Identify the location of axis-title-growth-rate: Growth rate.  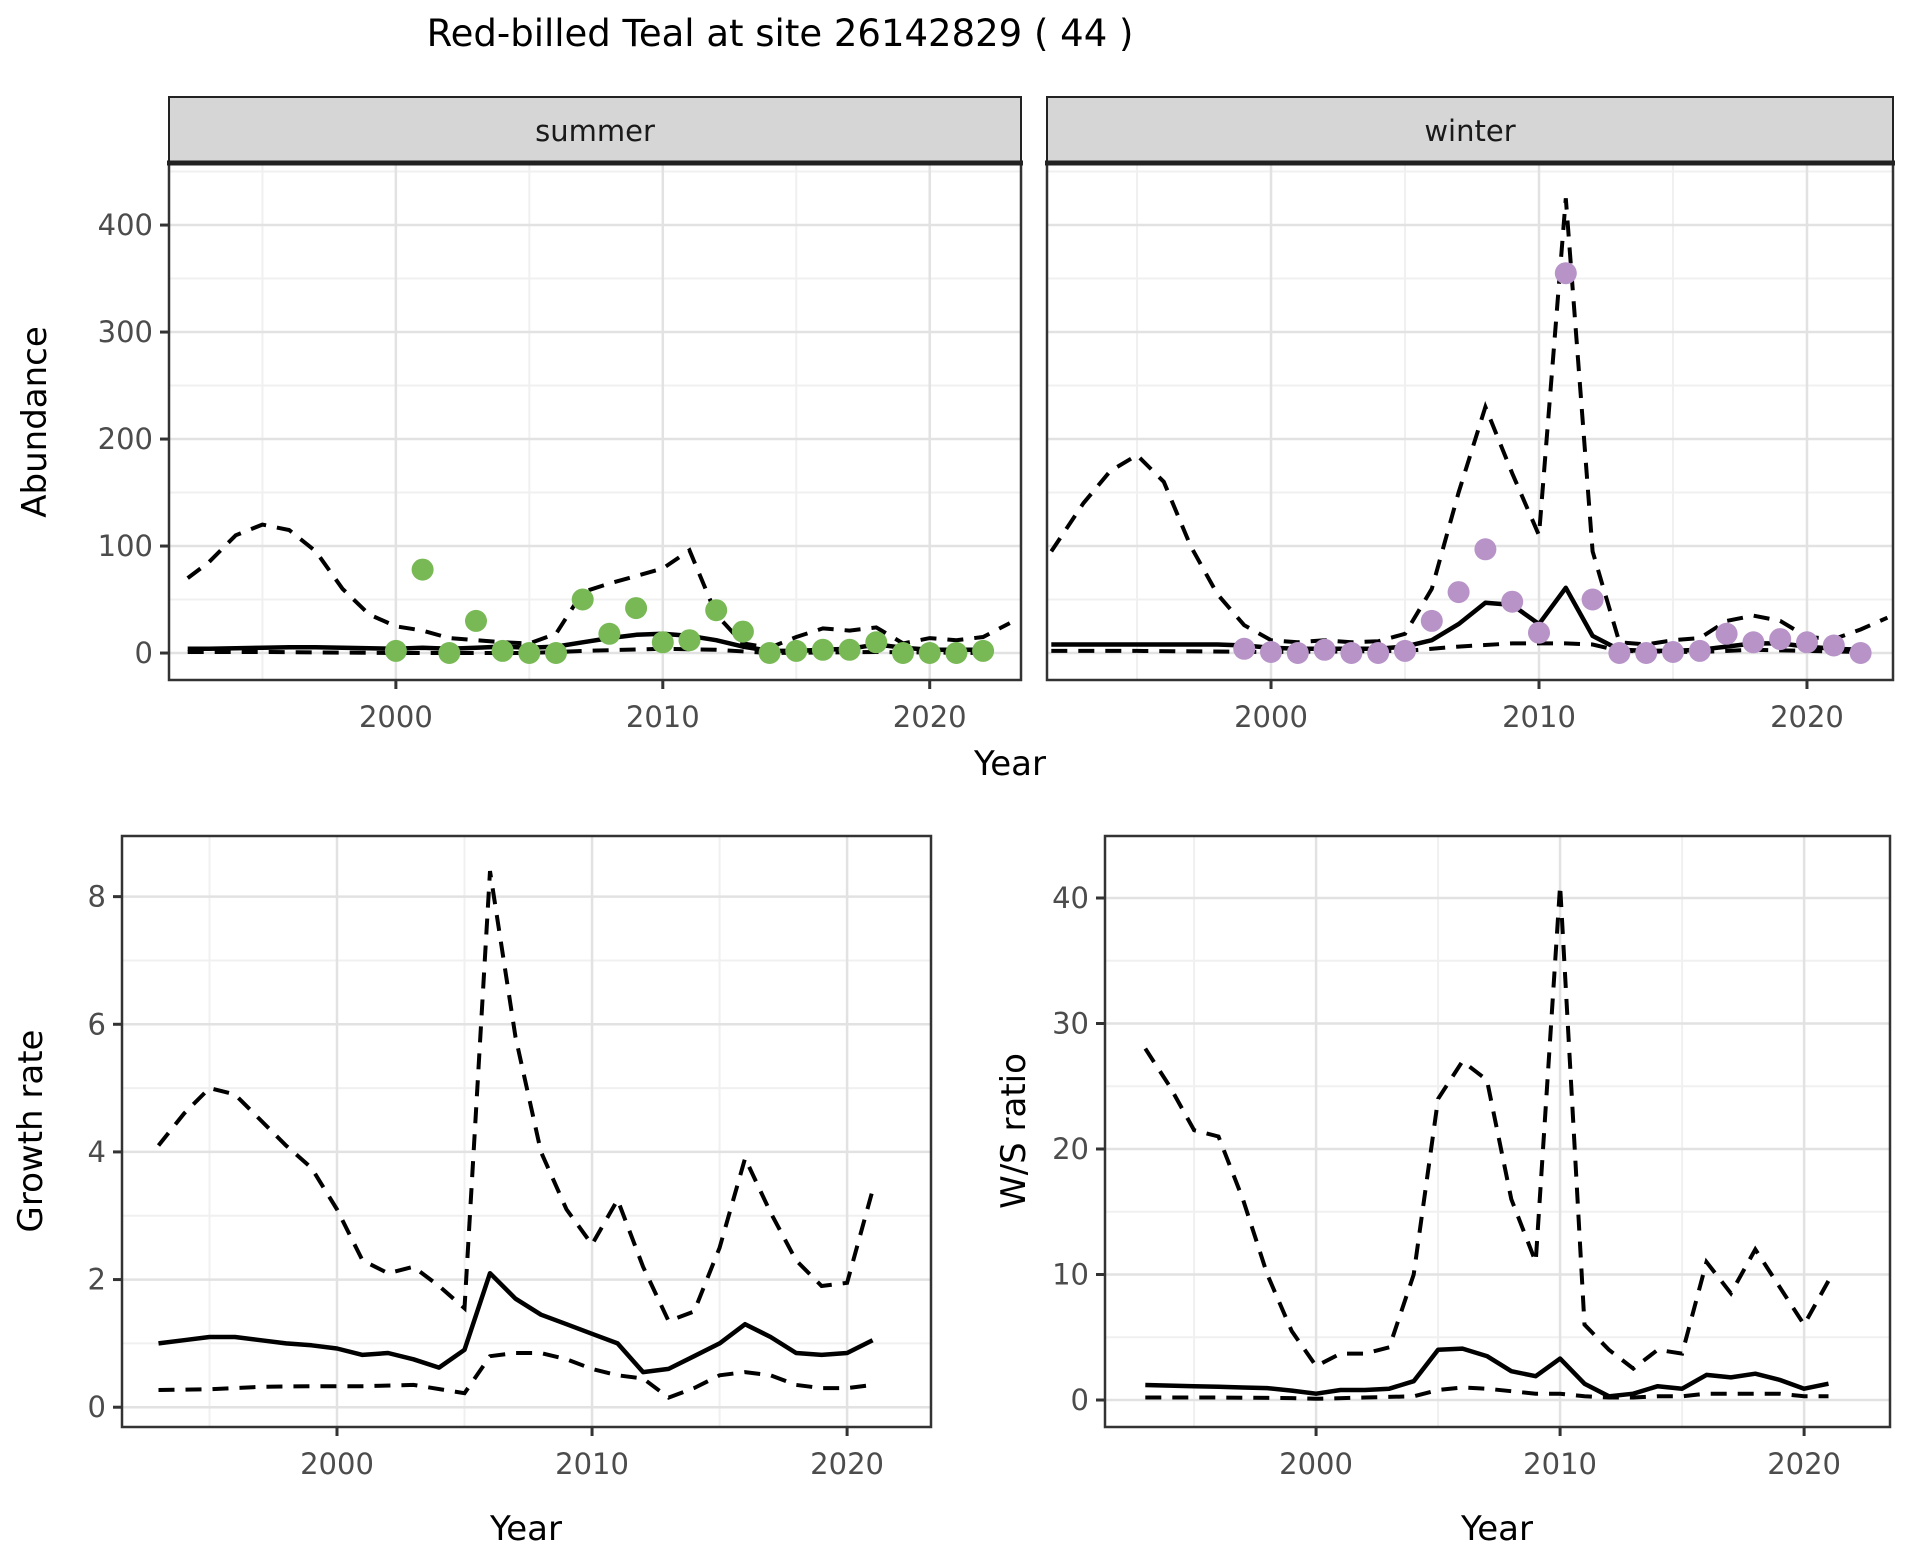
(31, 1131).